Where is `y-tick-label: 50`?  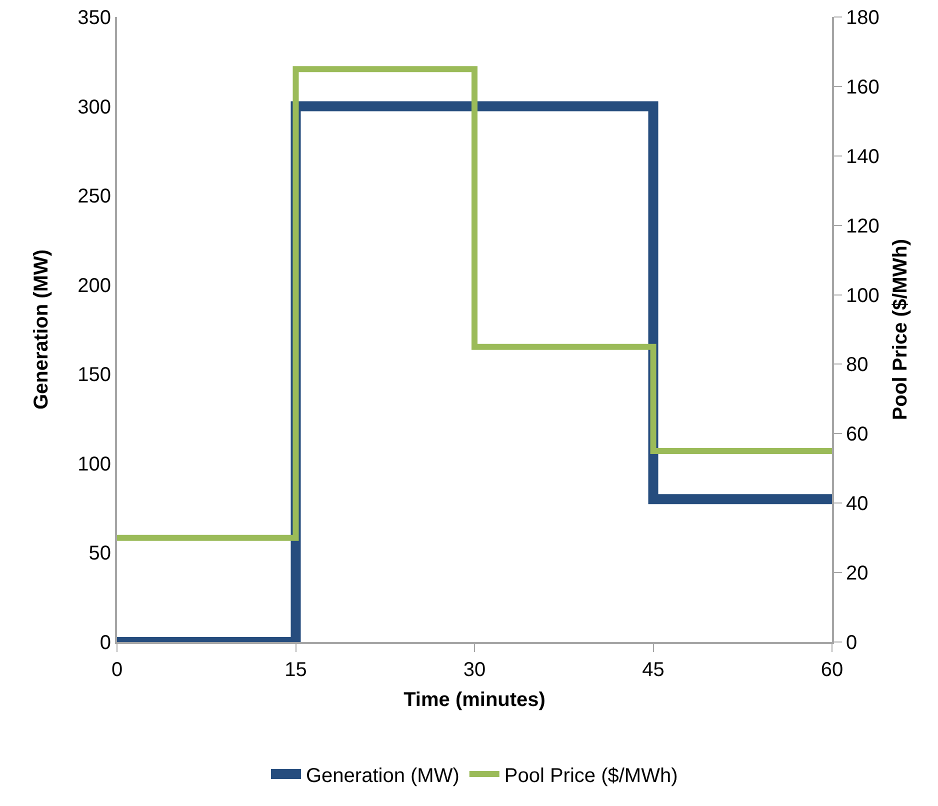
y-tick-label: 50 is located at coordinates (99, 553).